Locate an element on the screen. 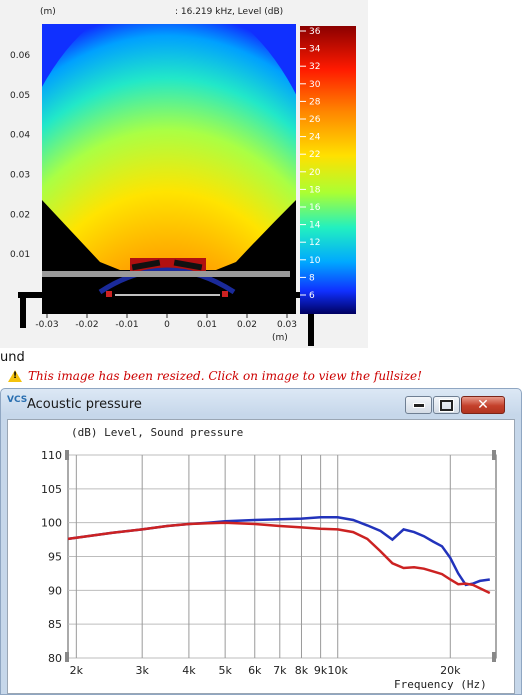  x-tick-label: 4k is located at coordinates (189, 670).